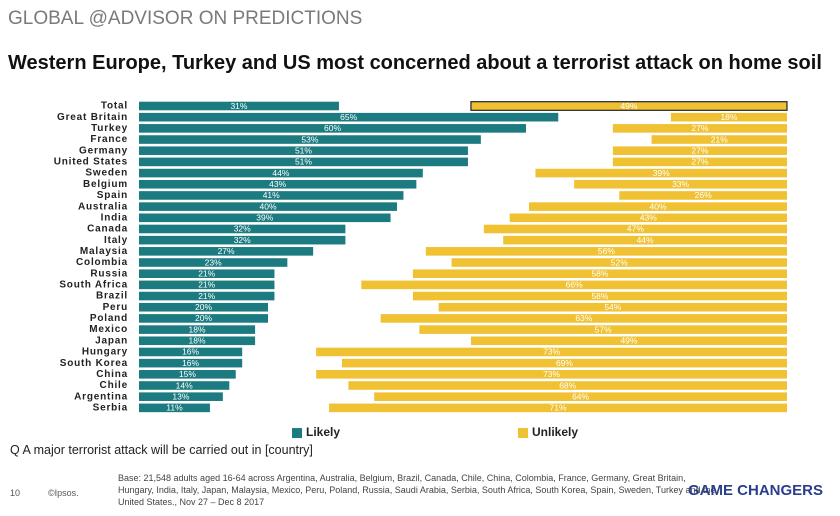  I want to click on value-label: 40%, so click(657, 206).